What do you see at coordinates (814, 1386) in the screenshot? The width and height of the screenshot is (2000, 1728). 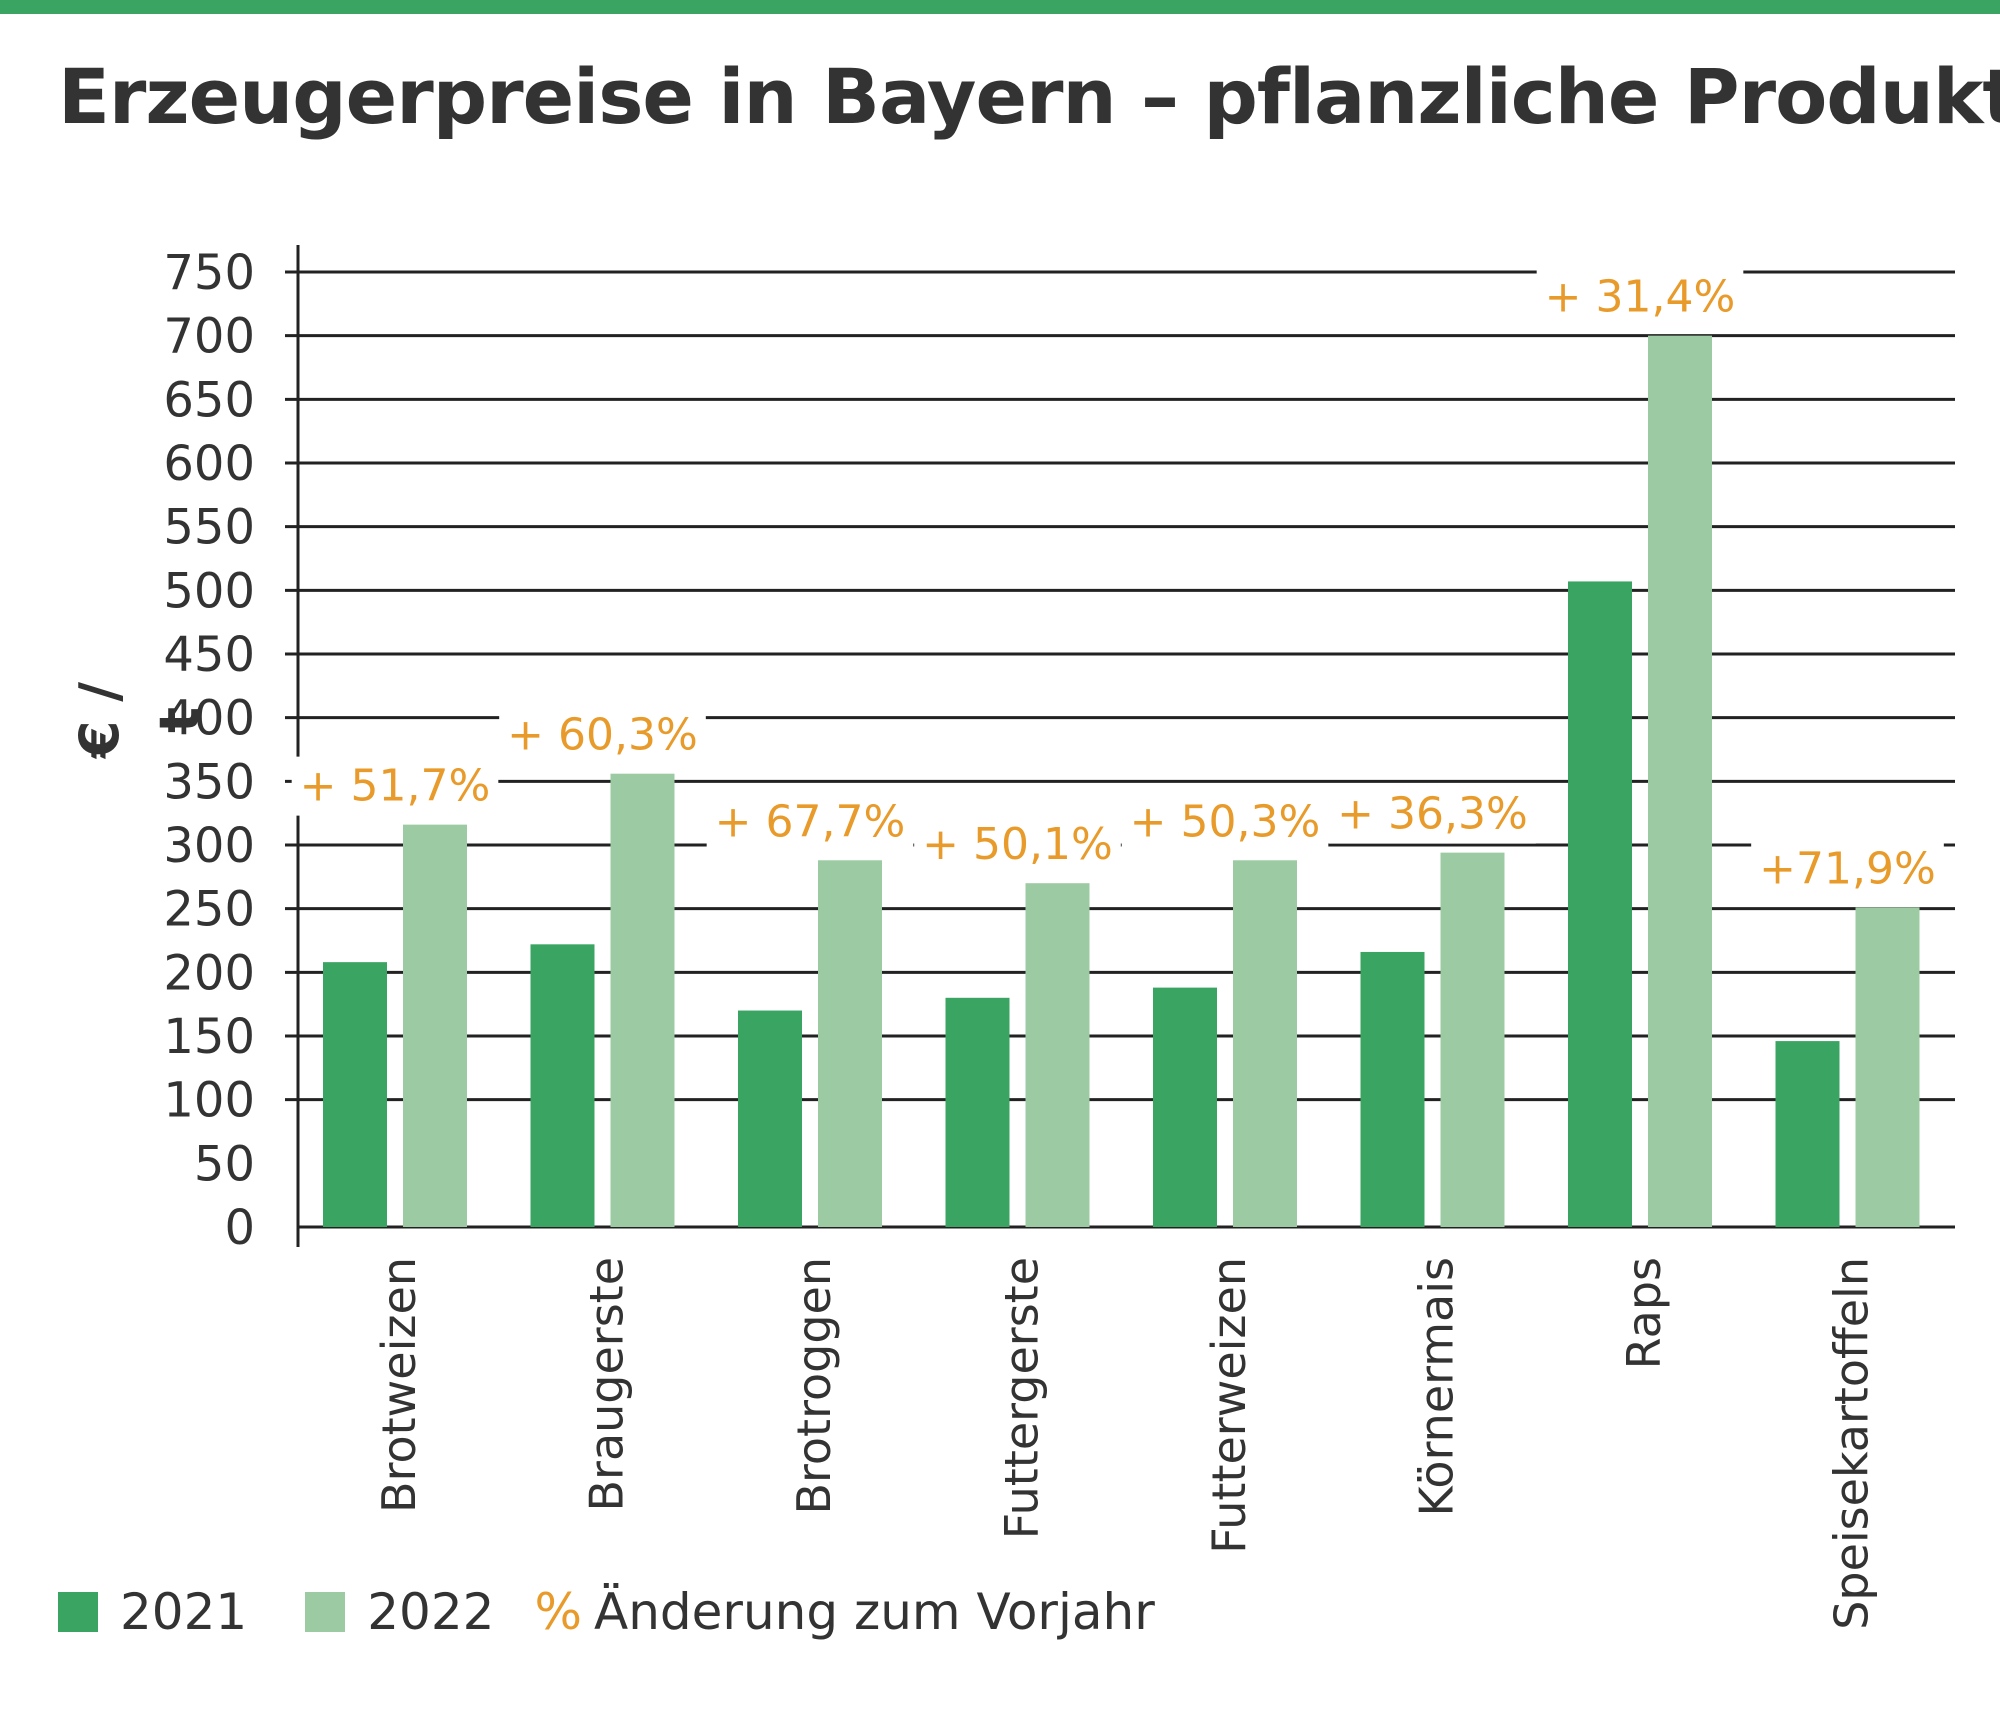 I see `category-label: Brotroggen` at bounding box center [814, 1386].